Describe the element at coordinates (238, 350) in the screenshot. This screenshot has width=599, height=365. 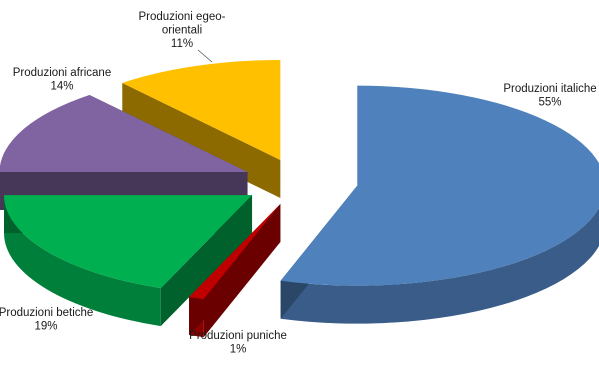
I see `slice-percent: 1%` at that location.